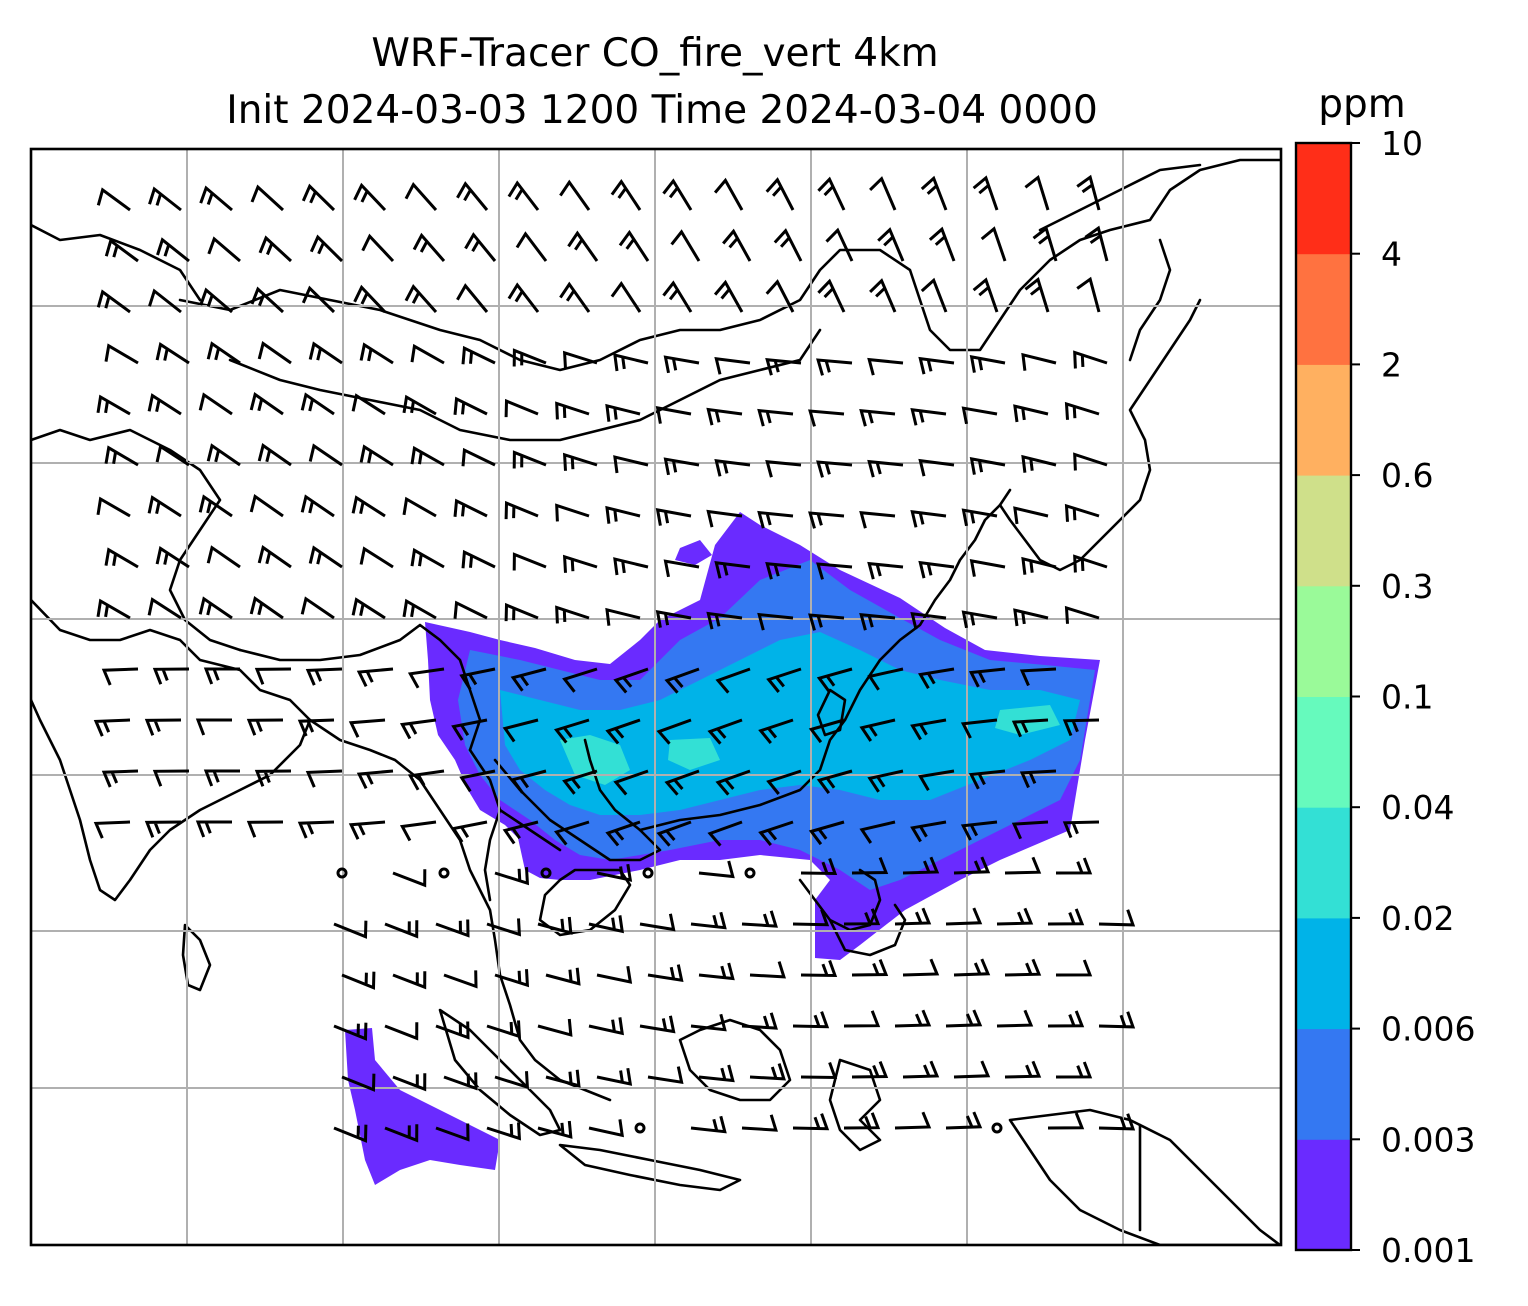 Image resolution: width=1528 pixels, height=1306 pixels. What do you see at coordinates (693, 552) in the screenshot?
I see `co-plume-level-1b` at bounding box center [693, 552].